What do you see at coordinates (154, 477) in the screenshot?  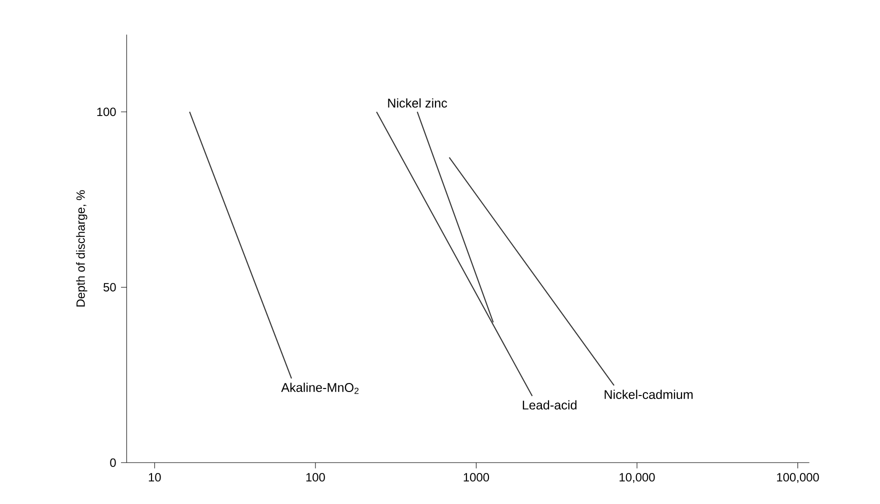 I see `x-tick-label: 10` at bounding box center [154, 477].